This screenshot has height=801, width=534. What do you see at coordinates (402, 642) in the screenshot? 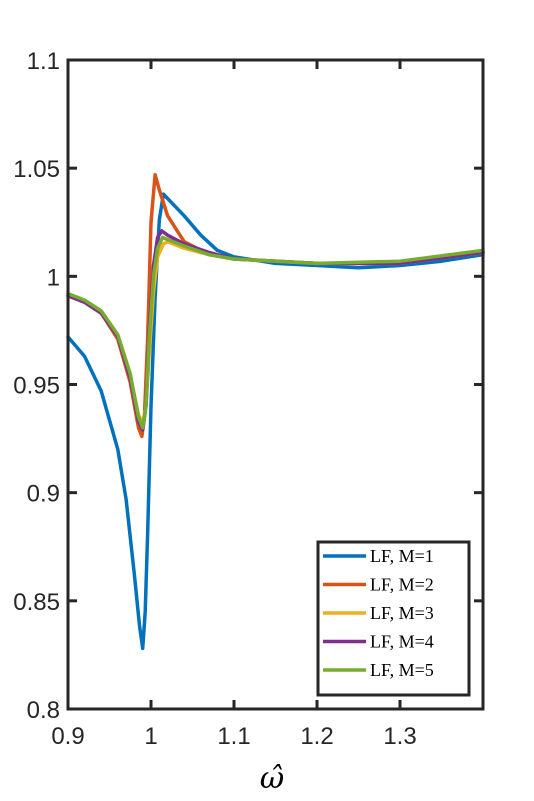
I see `legend-label-m4: LF, M=4` at bounding box center [402, 642].